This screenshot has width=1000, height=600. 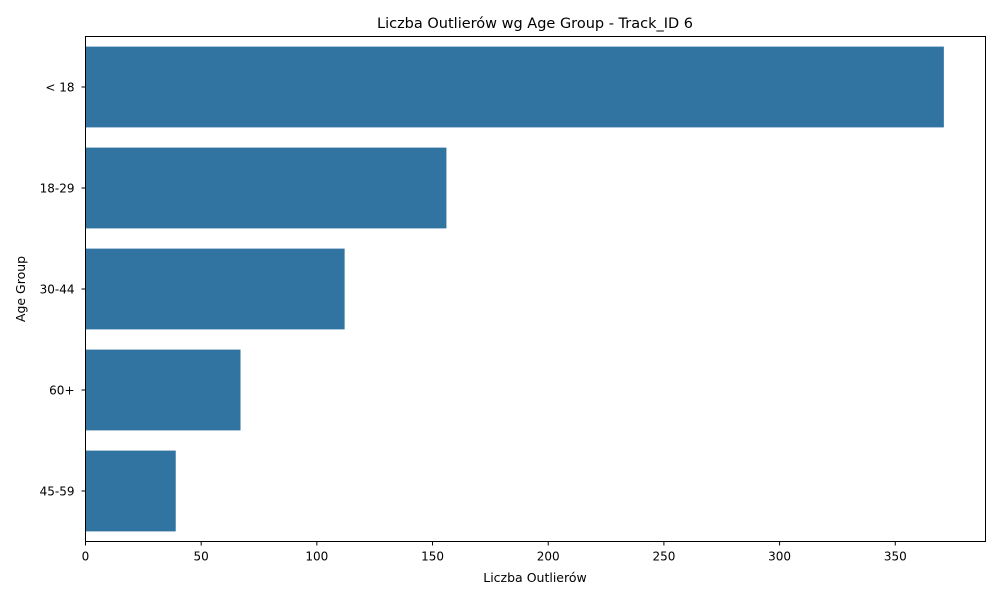 What do you see at coordinates (57, 189) in the screenshot?
I see `y-tick-label: 18-29` at bounding box center [57, 189].